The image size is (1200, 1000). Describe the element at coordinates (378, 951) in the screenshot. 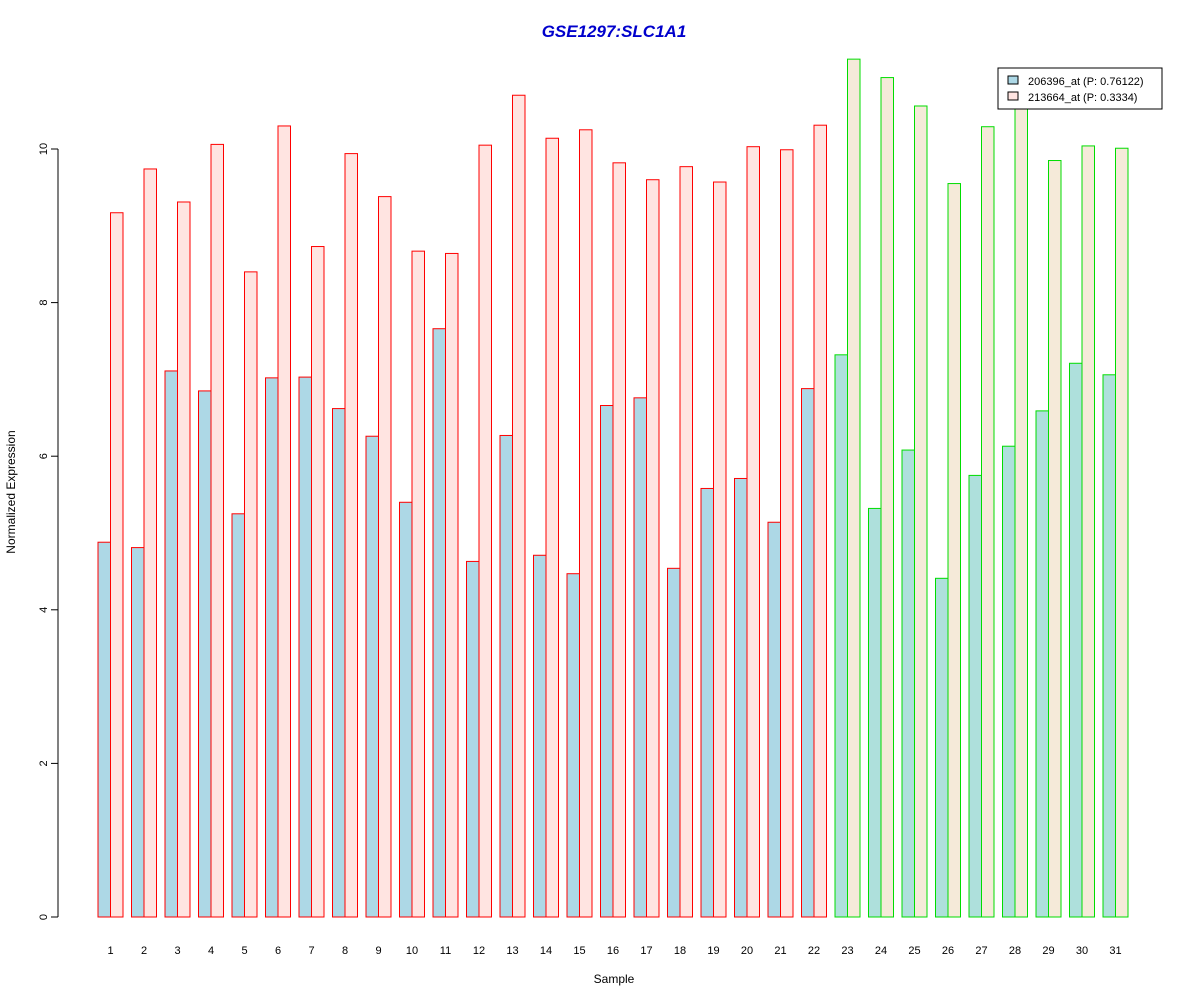

I see `x-tick-label: 9` at that location.